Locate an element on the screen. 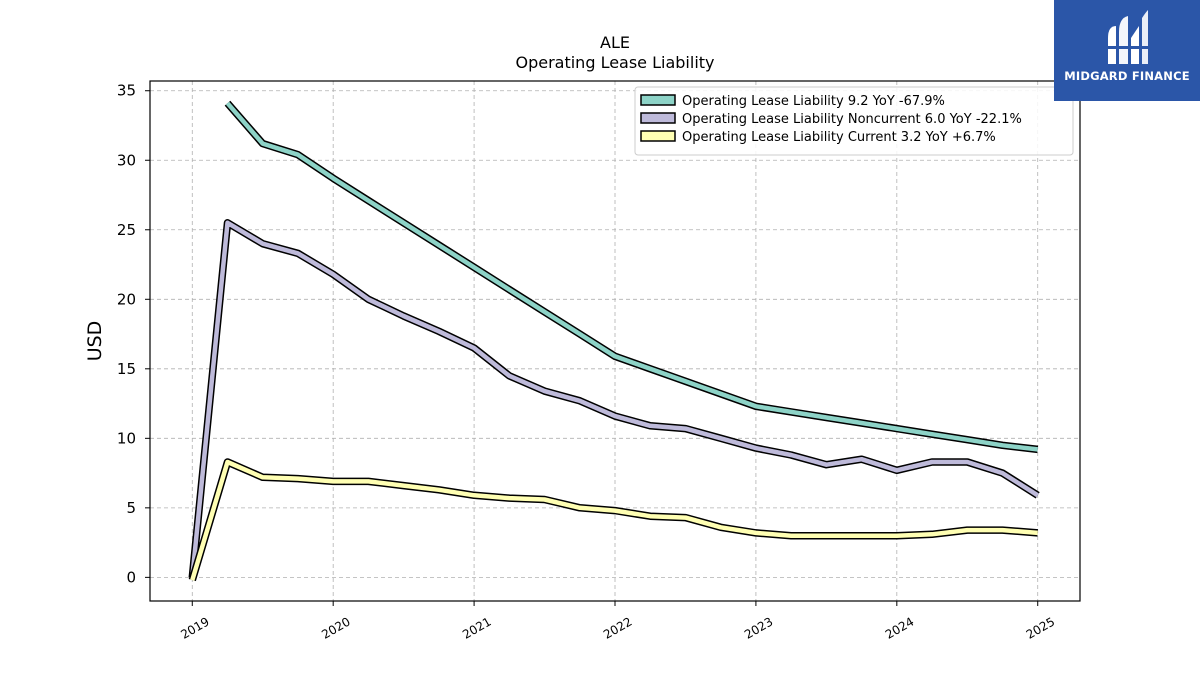  x-tick-label: 2024 is located at coordinates (899, 627).